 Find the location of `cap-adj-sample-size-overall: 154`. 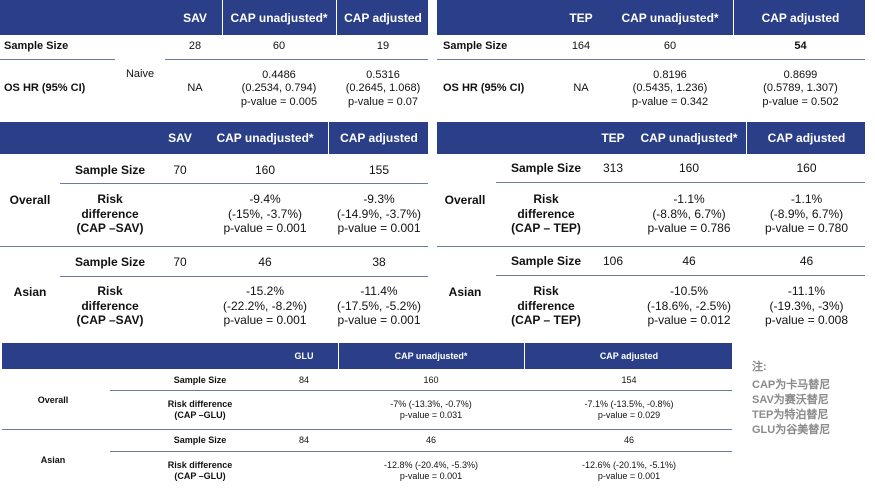

cap-adj-sample-size-overall: 154 is located at coordinates (629, 379).